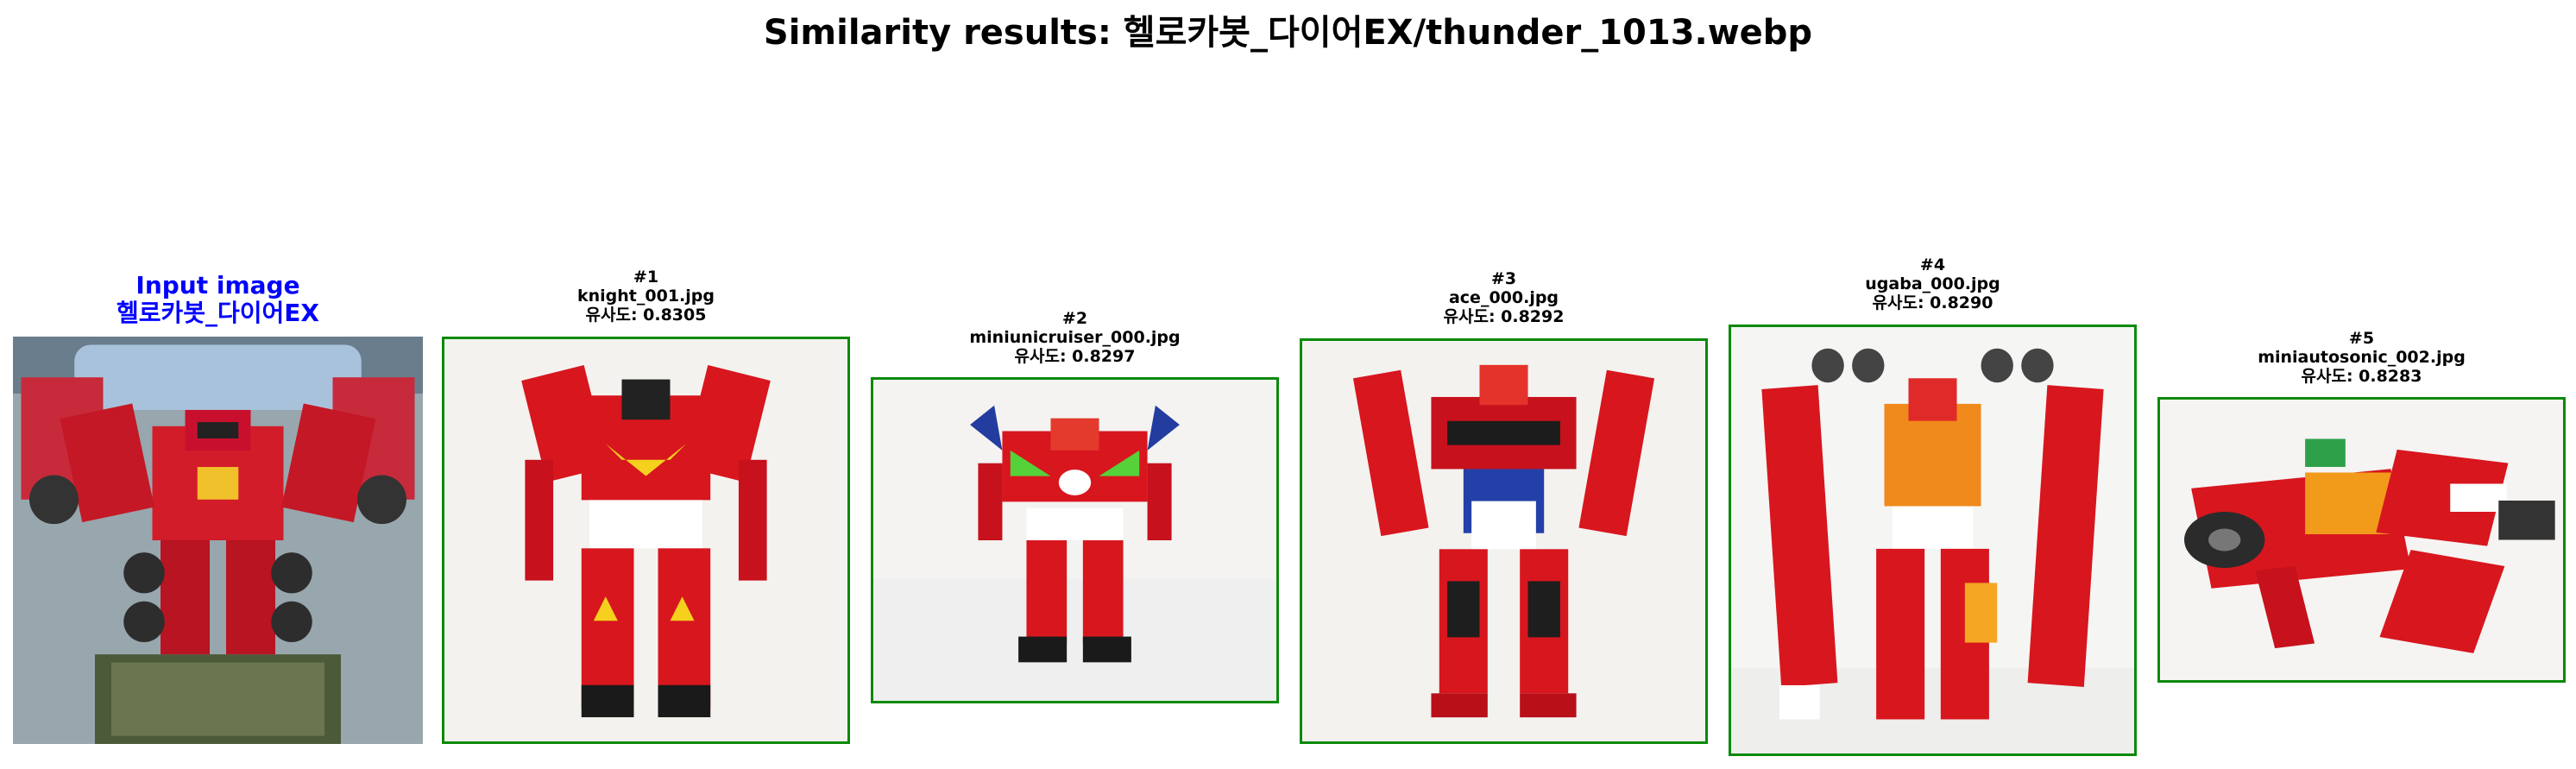  What do you see at coordinates (2362, 338) in the screenshot?
I see `result-5-rank: #5` at bounding box center [2362, 338].